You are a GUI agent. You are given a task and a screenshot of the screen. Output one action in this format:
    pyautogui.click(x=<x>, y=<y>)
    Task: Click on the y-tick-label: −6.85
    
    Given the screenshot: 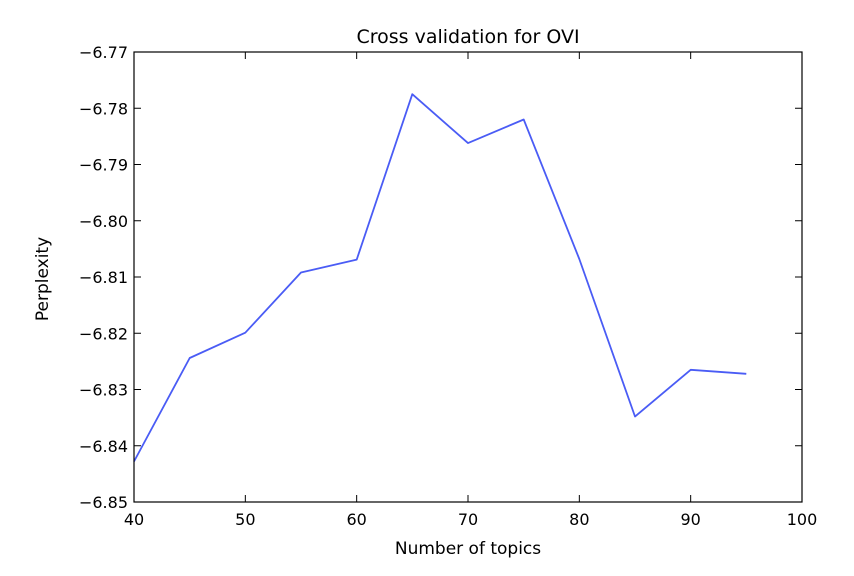 What is the action you would take?
    pyautogui.click(x=103, y=502)
    